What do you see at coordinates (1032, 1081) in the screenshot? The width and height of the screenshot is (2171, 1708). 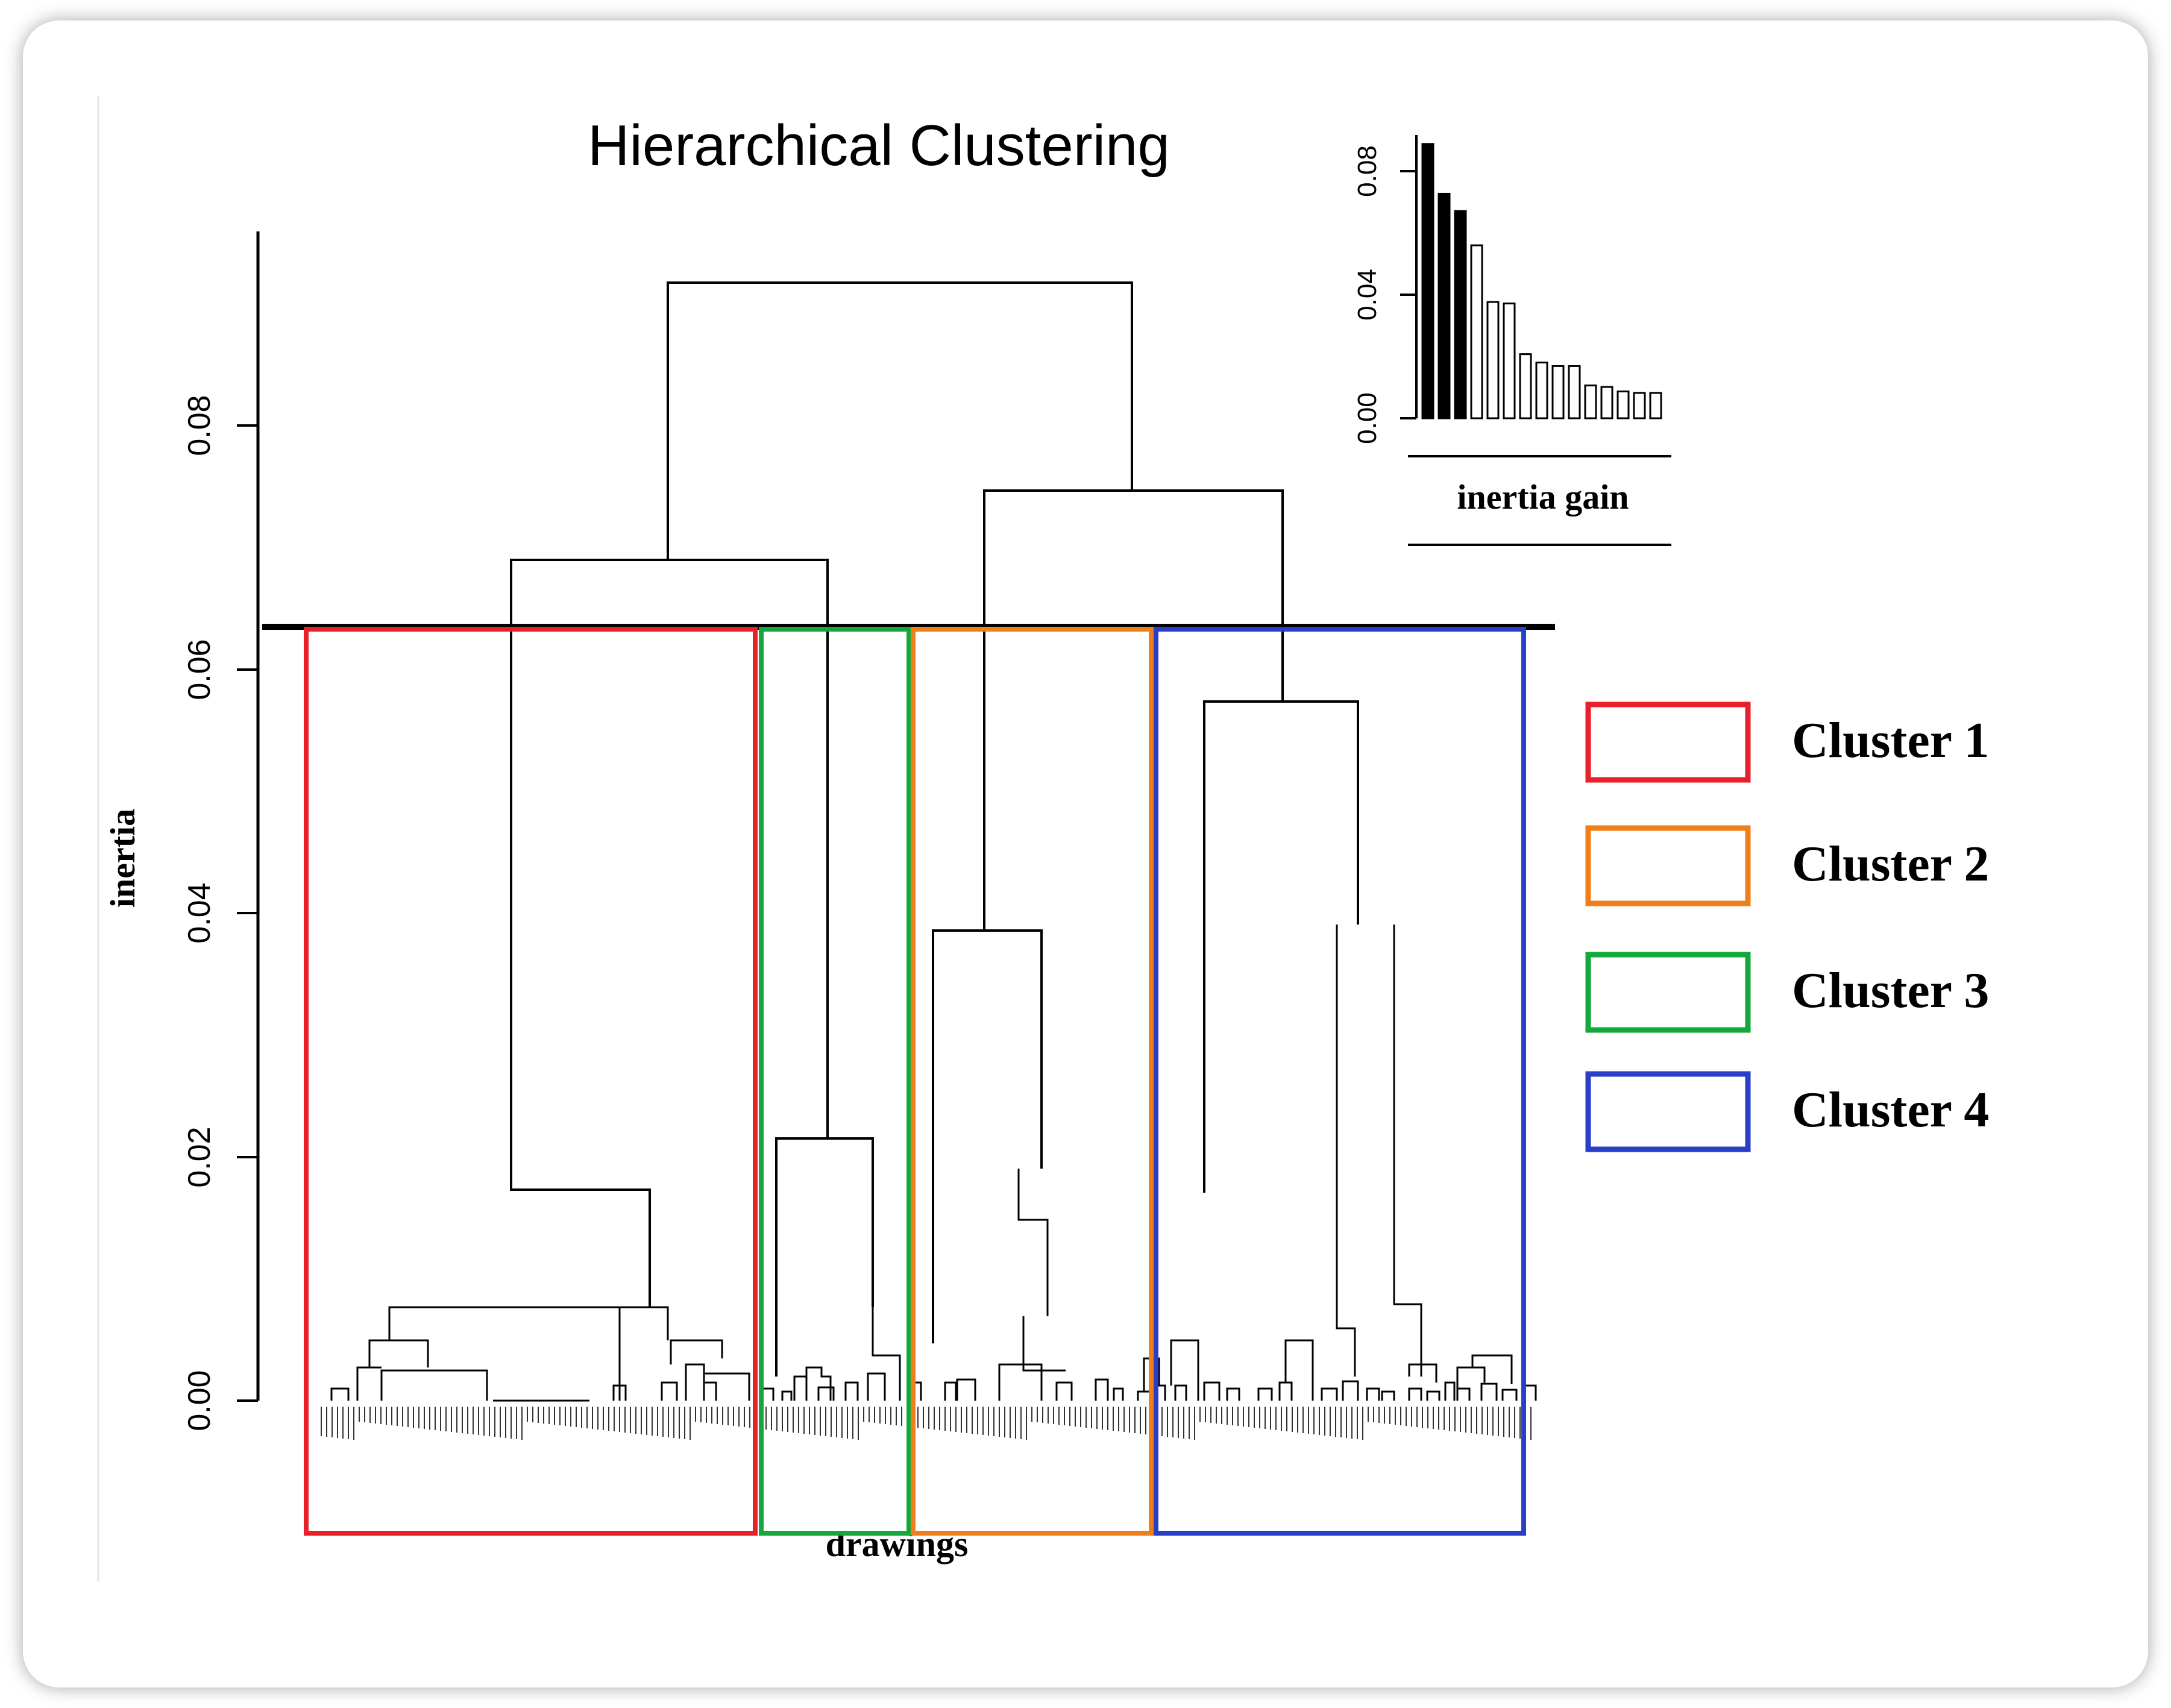 I see `cluster-2-box` at bounding box center [1032, 1081].